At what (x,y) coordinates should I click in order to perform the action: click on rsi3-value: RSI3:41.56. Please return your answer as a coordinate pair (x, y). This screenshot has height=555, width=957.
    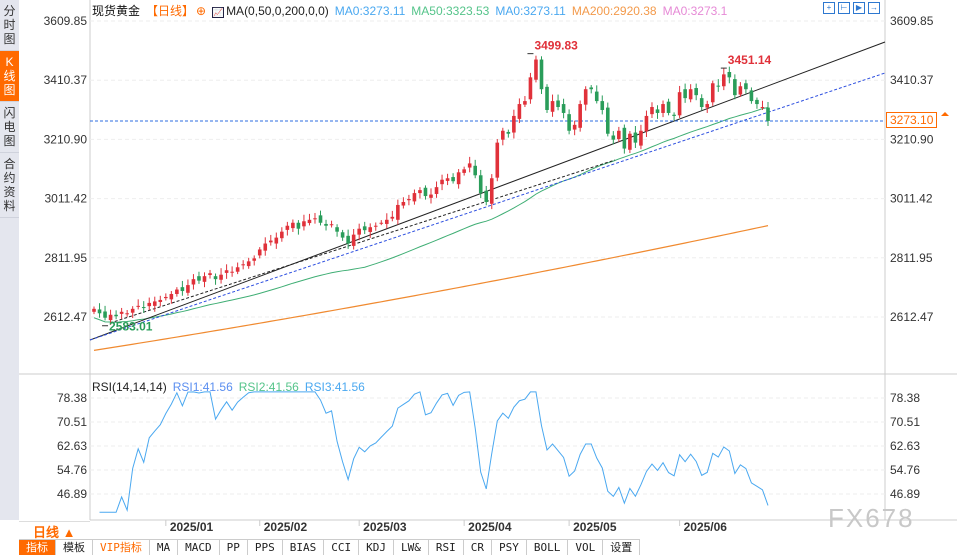
    Looking at the image, I should click on (334, 387).